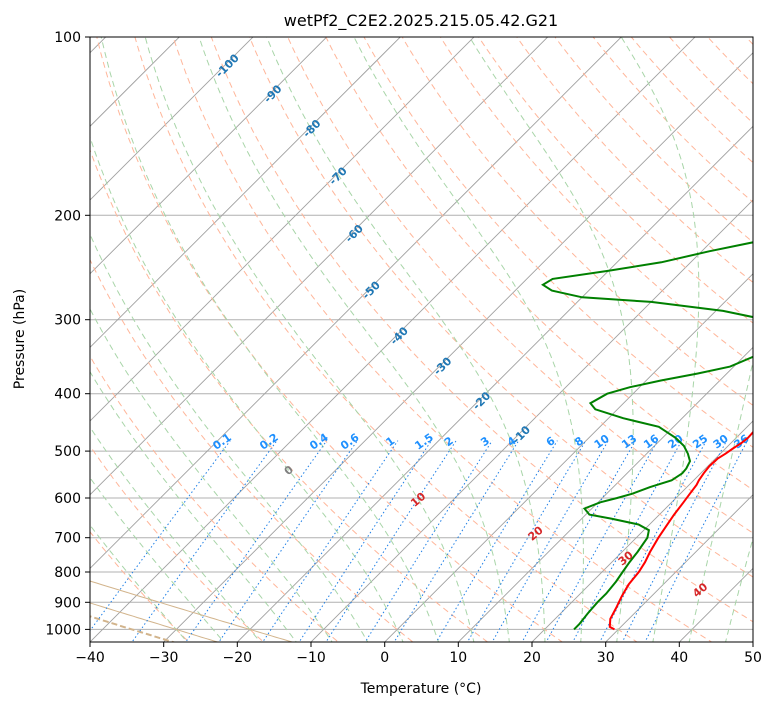  What do you see at coordinates (679, 658) in the screenshot?
I see `x-tick-label: 40` at bounding box center [679, 658].